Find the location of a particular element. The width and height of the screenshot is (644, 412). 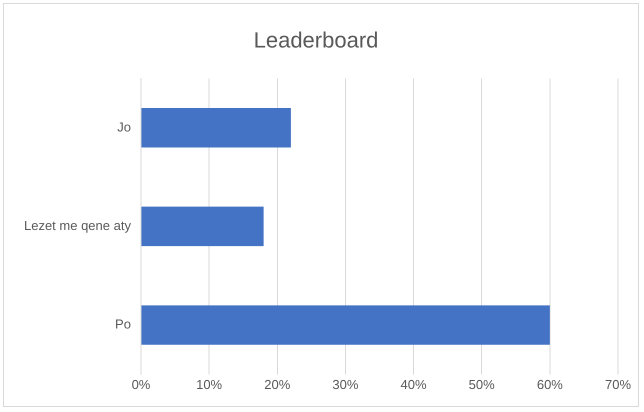

chart-title: Leaderboard is located at coordinates (316, 39).